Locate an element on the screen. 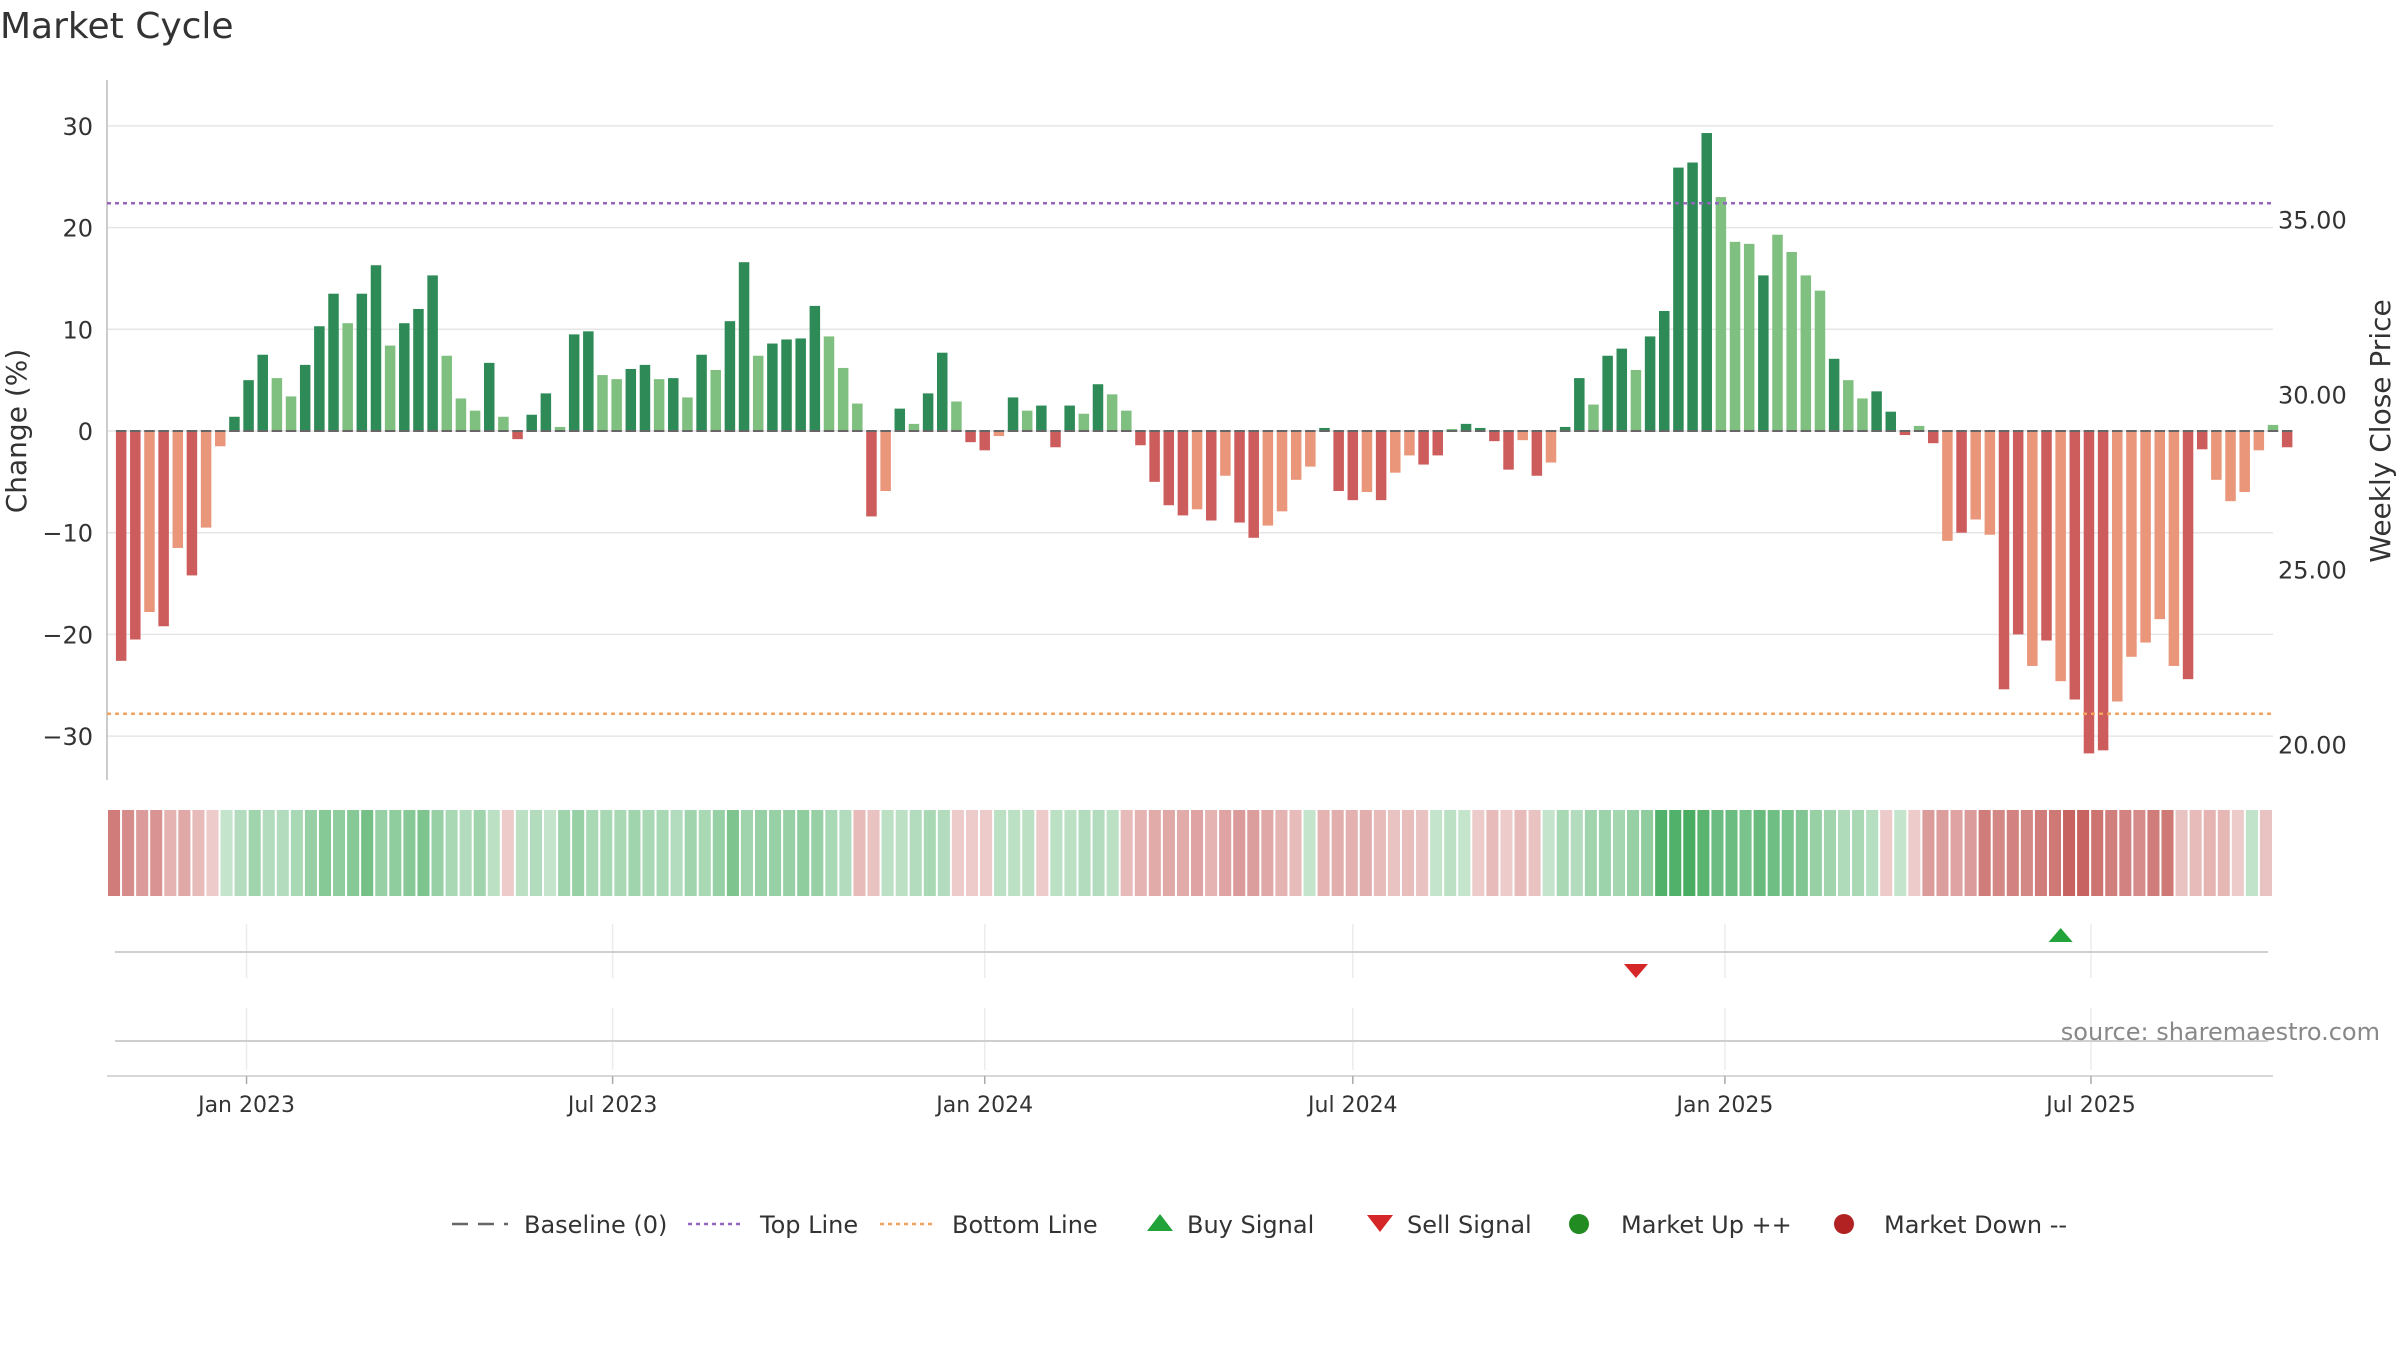  x-tick-label: Jan 2023 is located at coordinates (245, 1105).